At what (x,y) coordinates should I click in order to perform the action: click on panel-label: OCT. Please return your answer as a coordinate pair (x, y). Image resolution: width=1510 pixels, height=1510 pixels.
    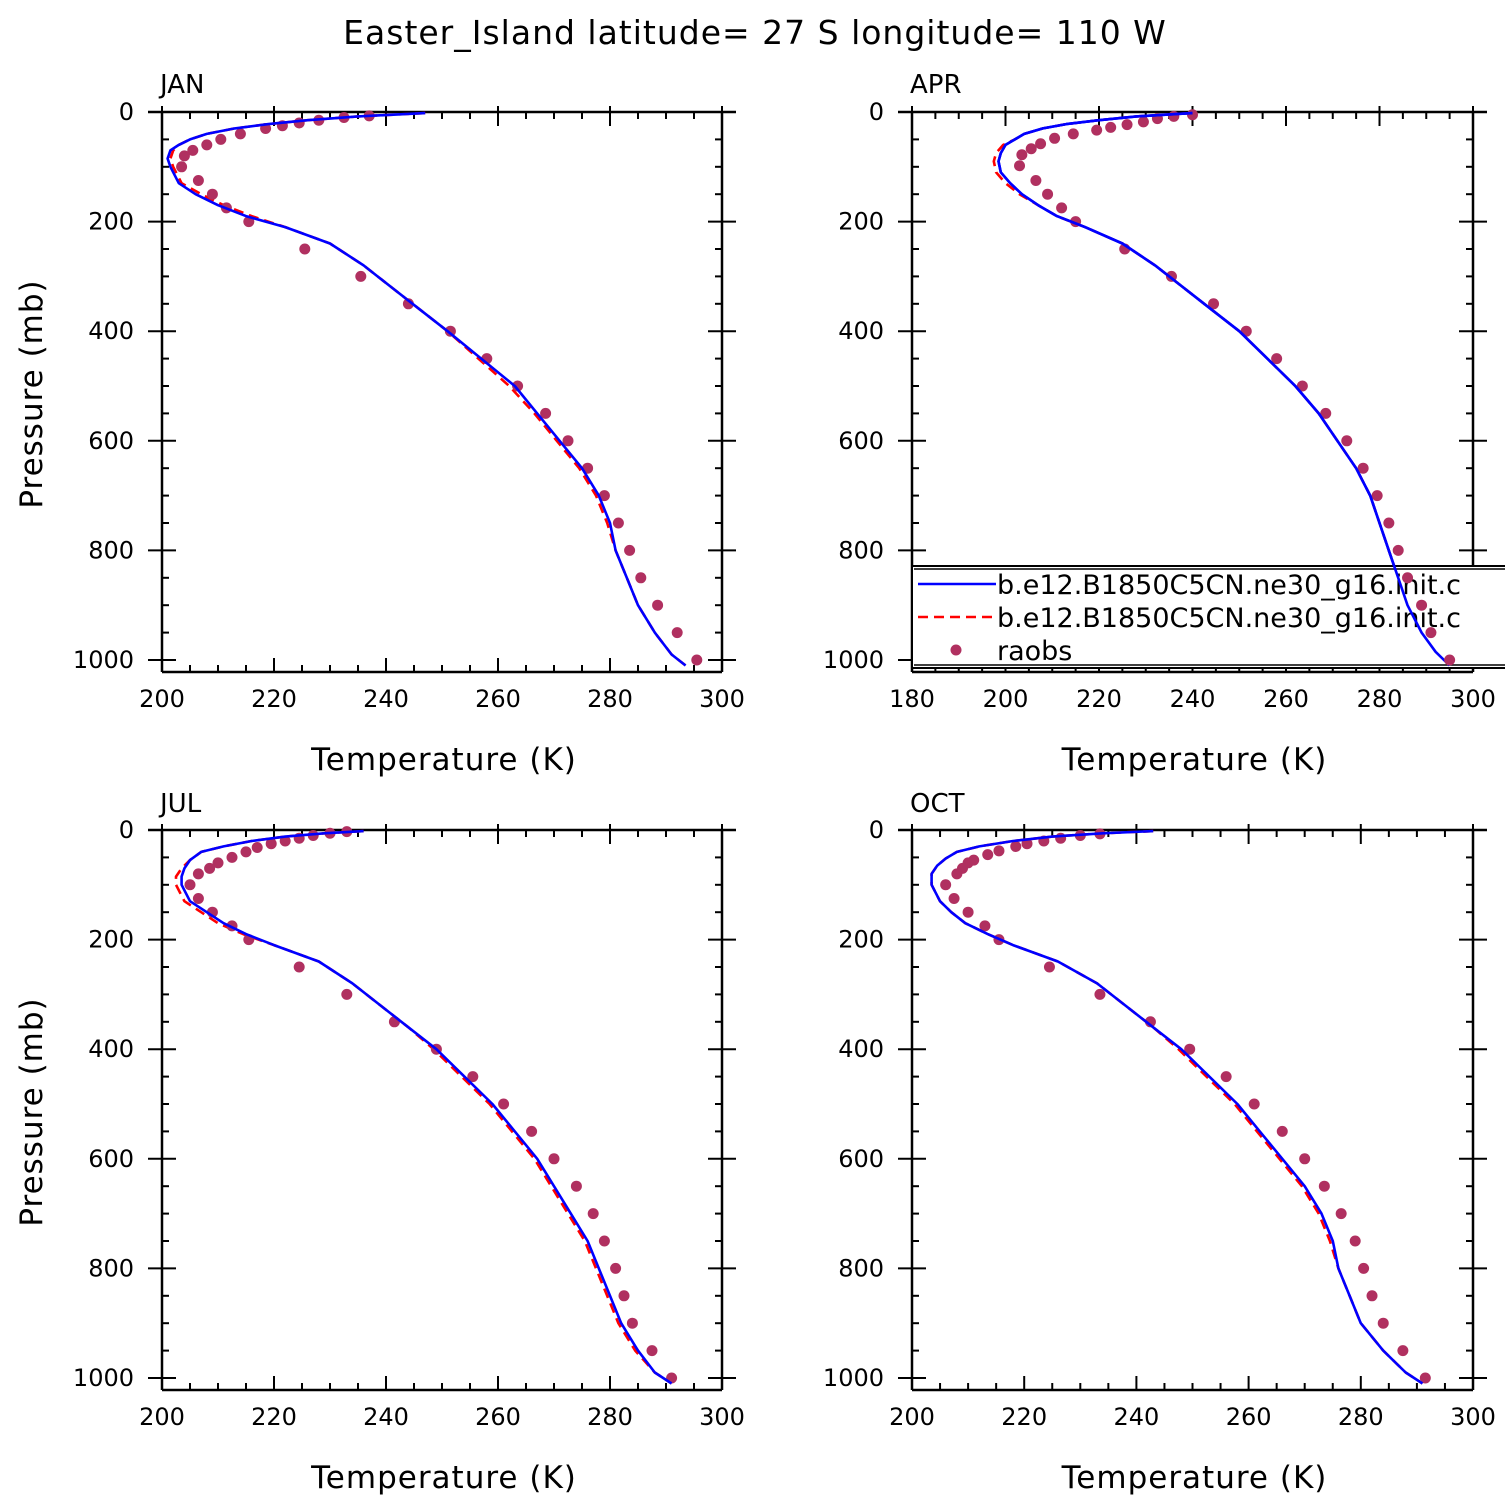
    Looking at the image, I should click on (937, 804).